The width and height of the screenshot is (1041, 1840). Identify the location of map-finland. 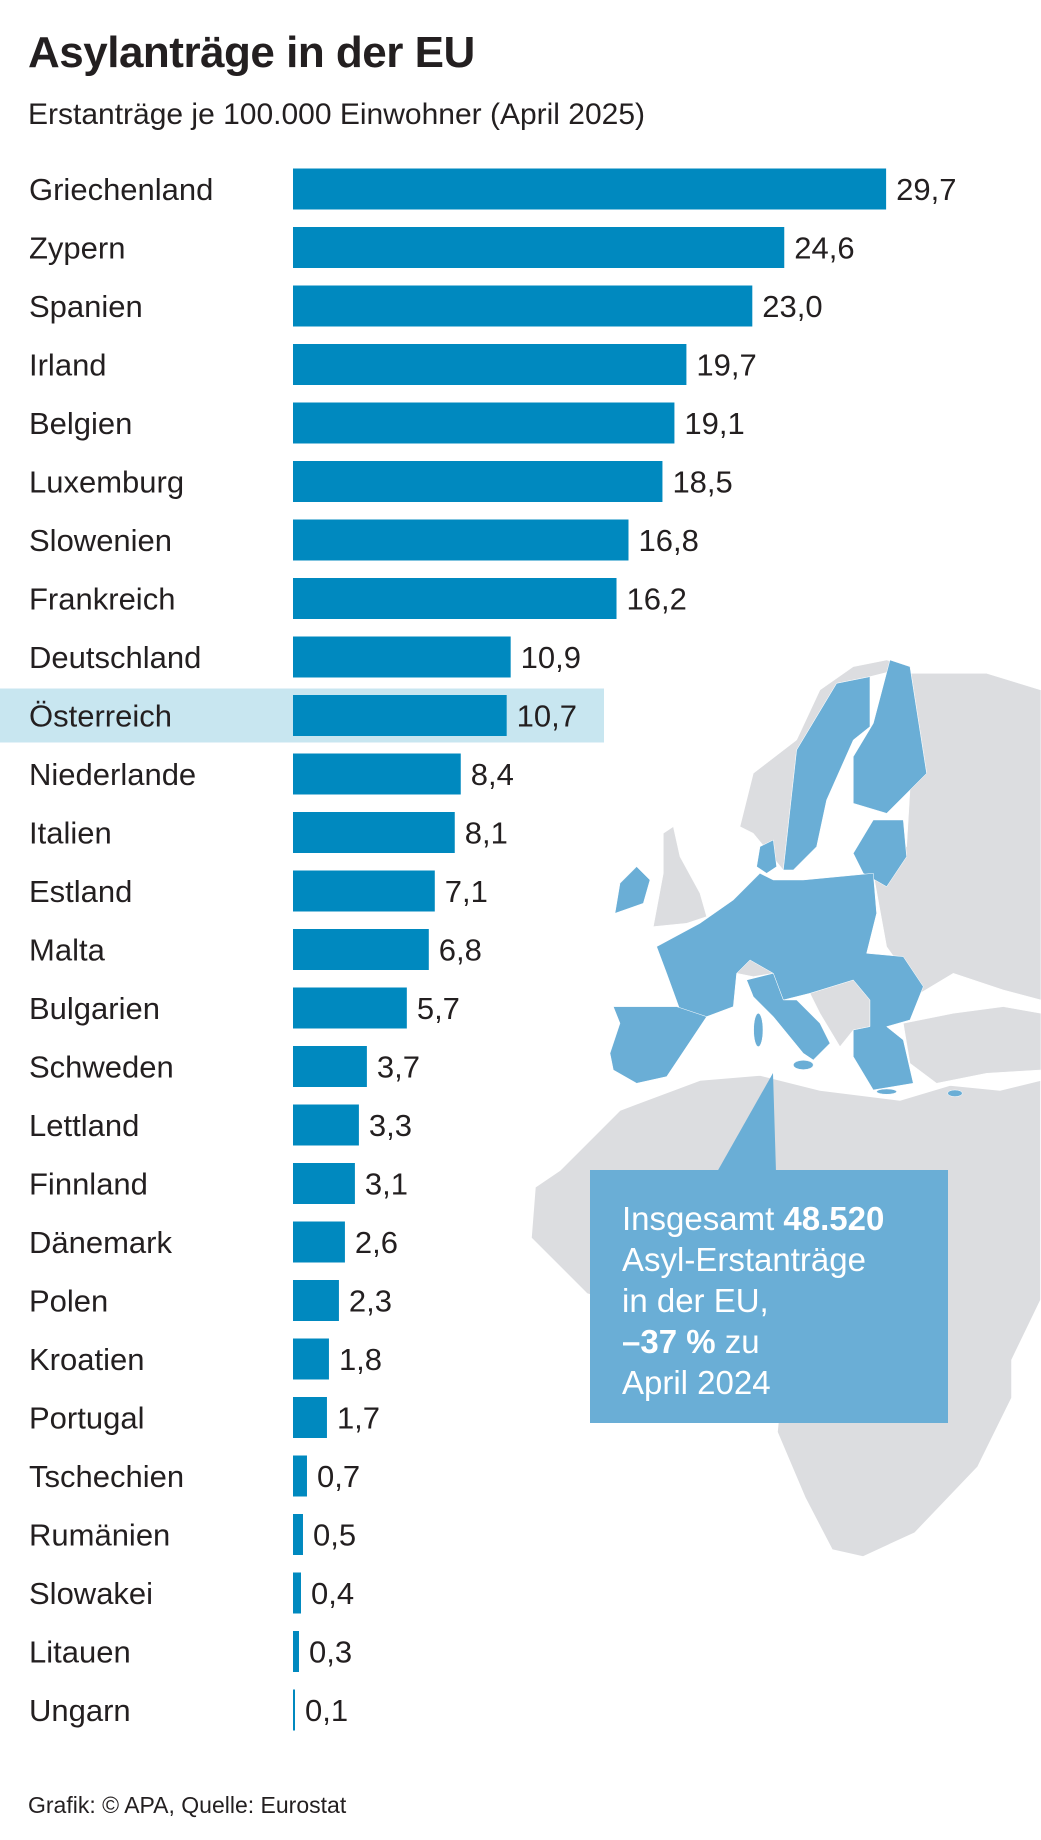
(890, 736).